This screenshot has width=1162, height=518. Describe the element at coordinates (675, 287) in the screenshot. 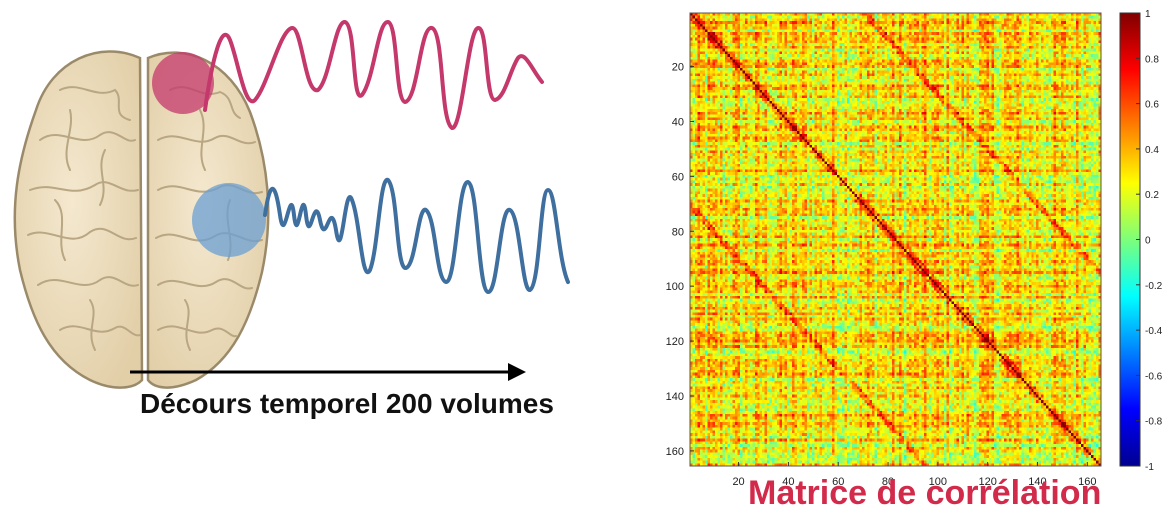

I see `y-tick-label: 100` at that location.